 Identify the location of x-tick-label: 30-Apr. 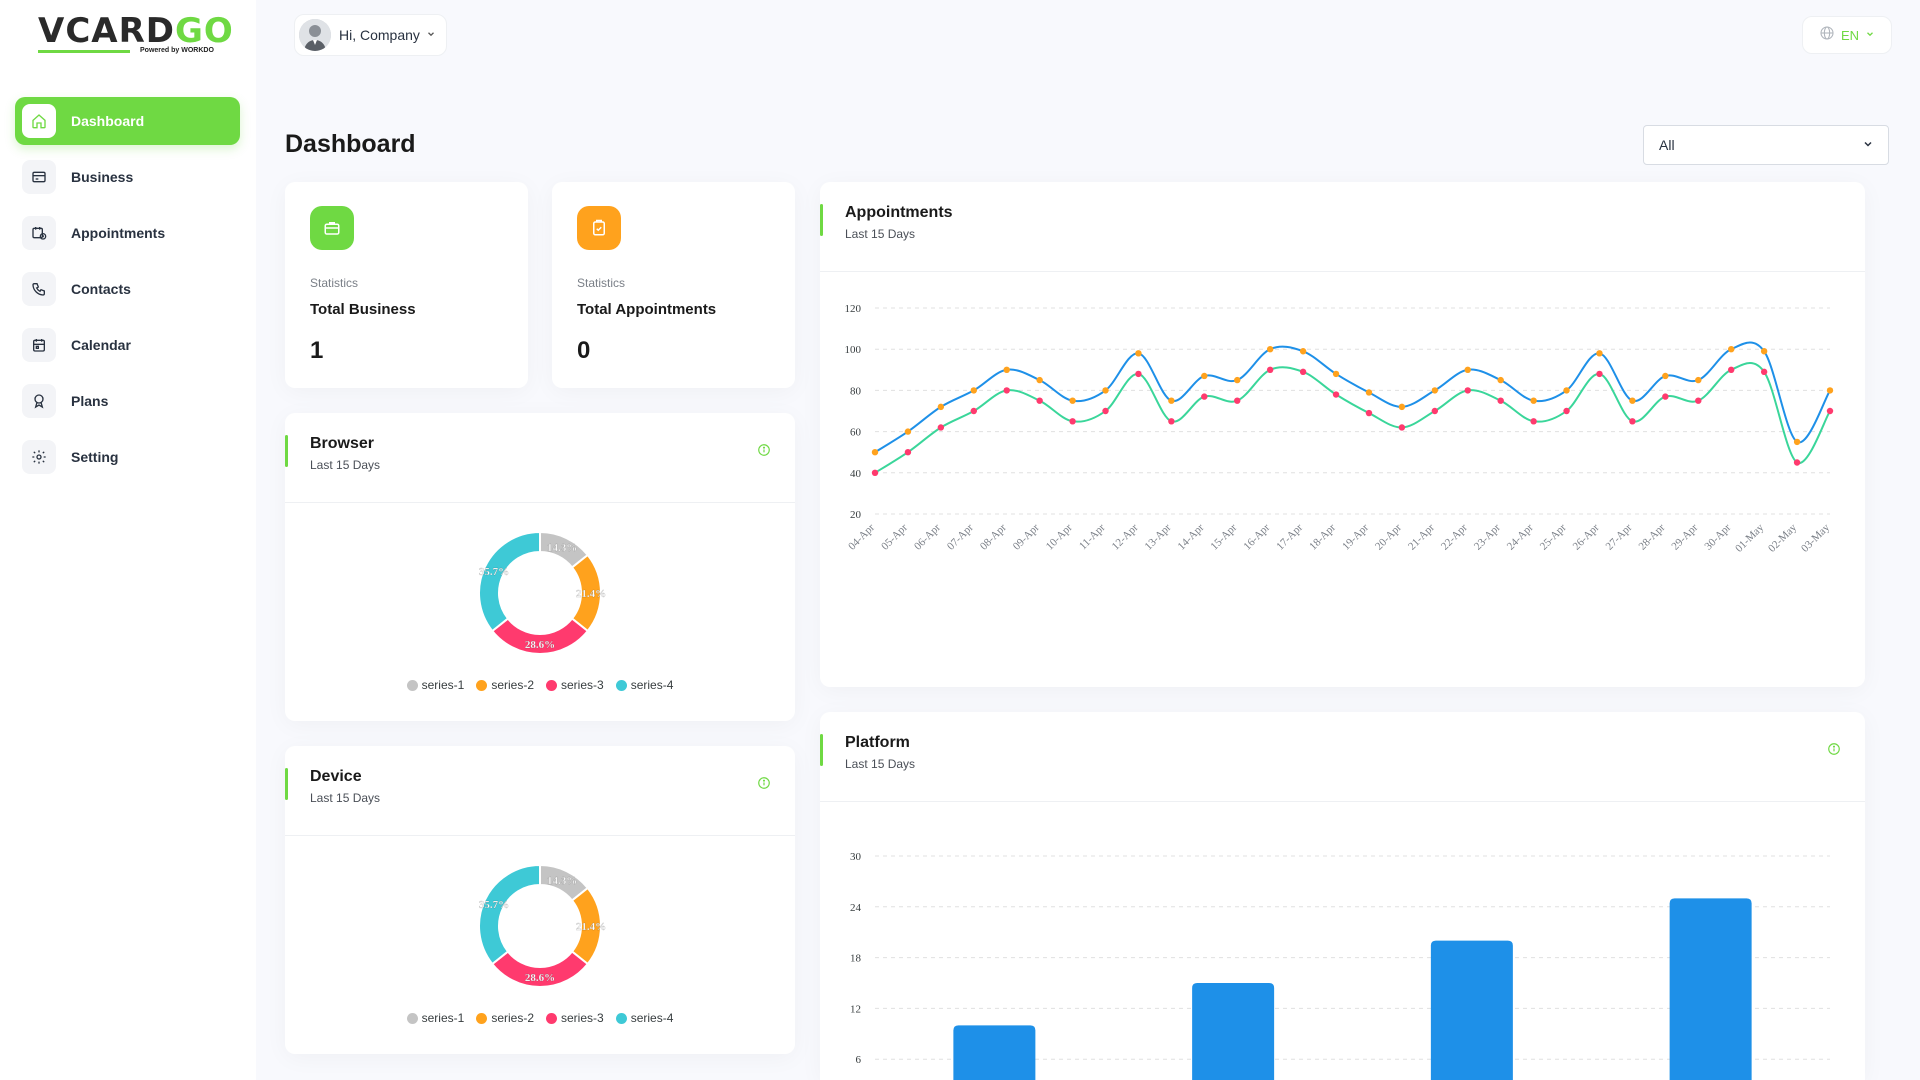
(1717, 536).